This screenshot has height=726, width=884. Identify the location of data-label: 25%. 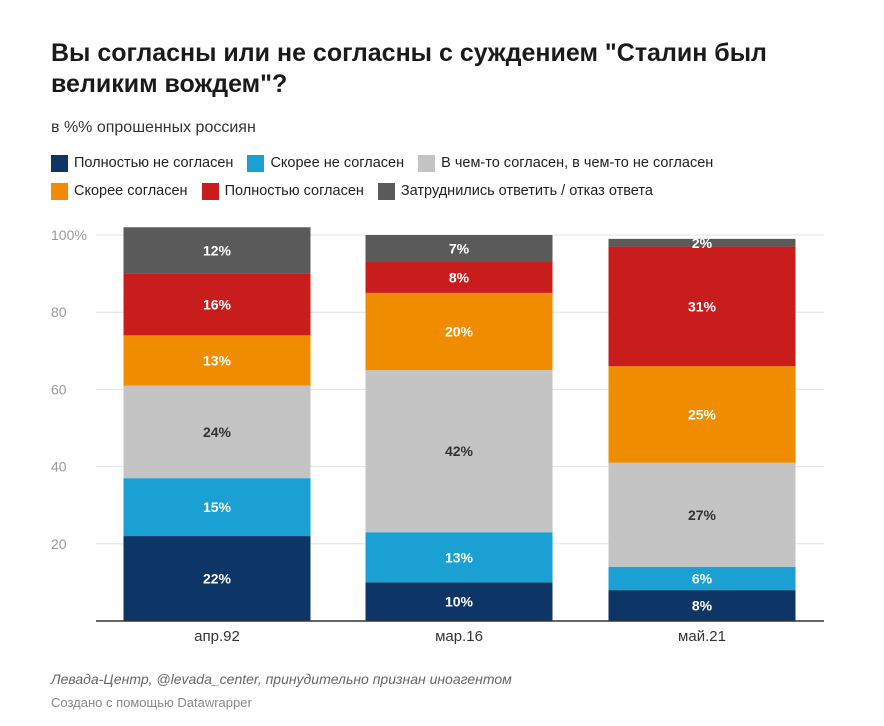
(702, 414).